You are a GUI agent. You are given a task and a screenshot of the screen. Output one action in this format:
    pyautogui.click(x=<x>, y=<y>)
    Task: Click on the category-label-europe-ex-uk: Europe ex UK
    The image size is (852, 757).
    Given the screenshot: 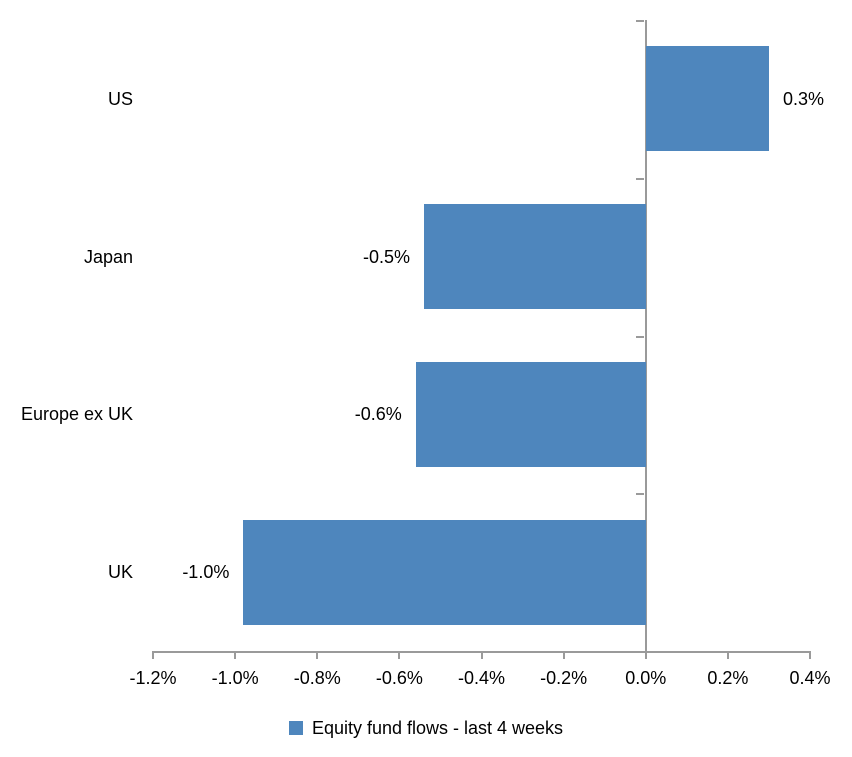 What is the action you would take?
    pyautogui.click(x=76, y=414)
    